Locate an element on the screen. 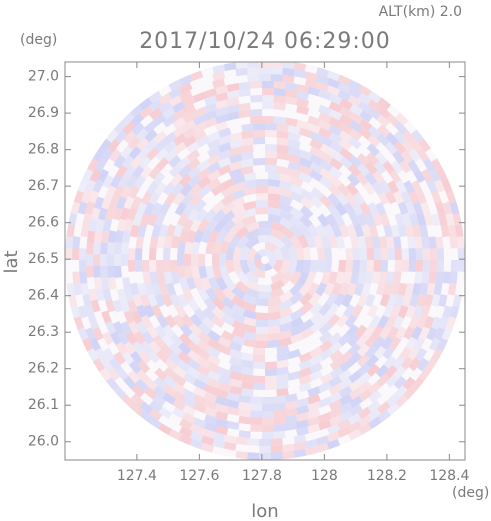 This screenshot has width=491, height=521. x-unit: (deg) is located at coordinates (470, 493).